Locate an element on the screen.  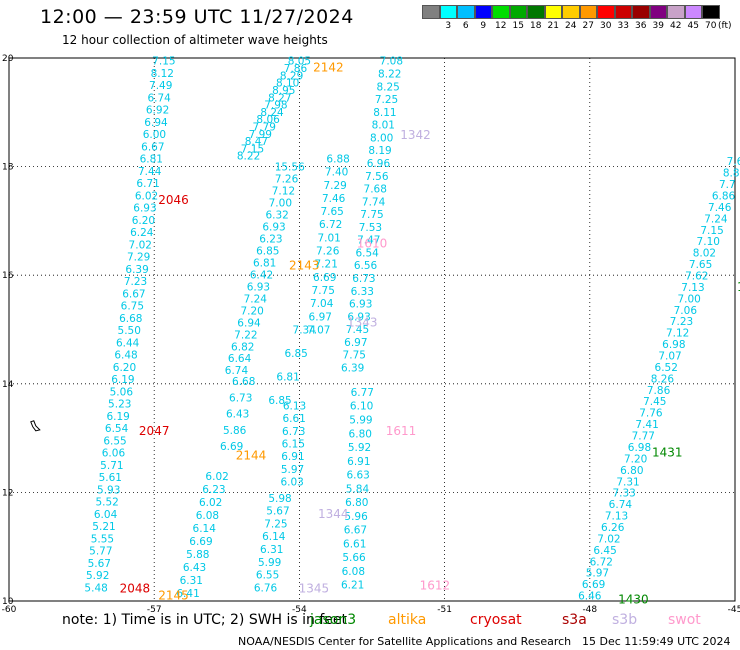
wave-height-value: 7.21 is located at coordinates (326, 265).